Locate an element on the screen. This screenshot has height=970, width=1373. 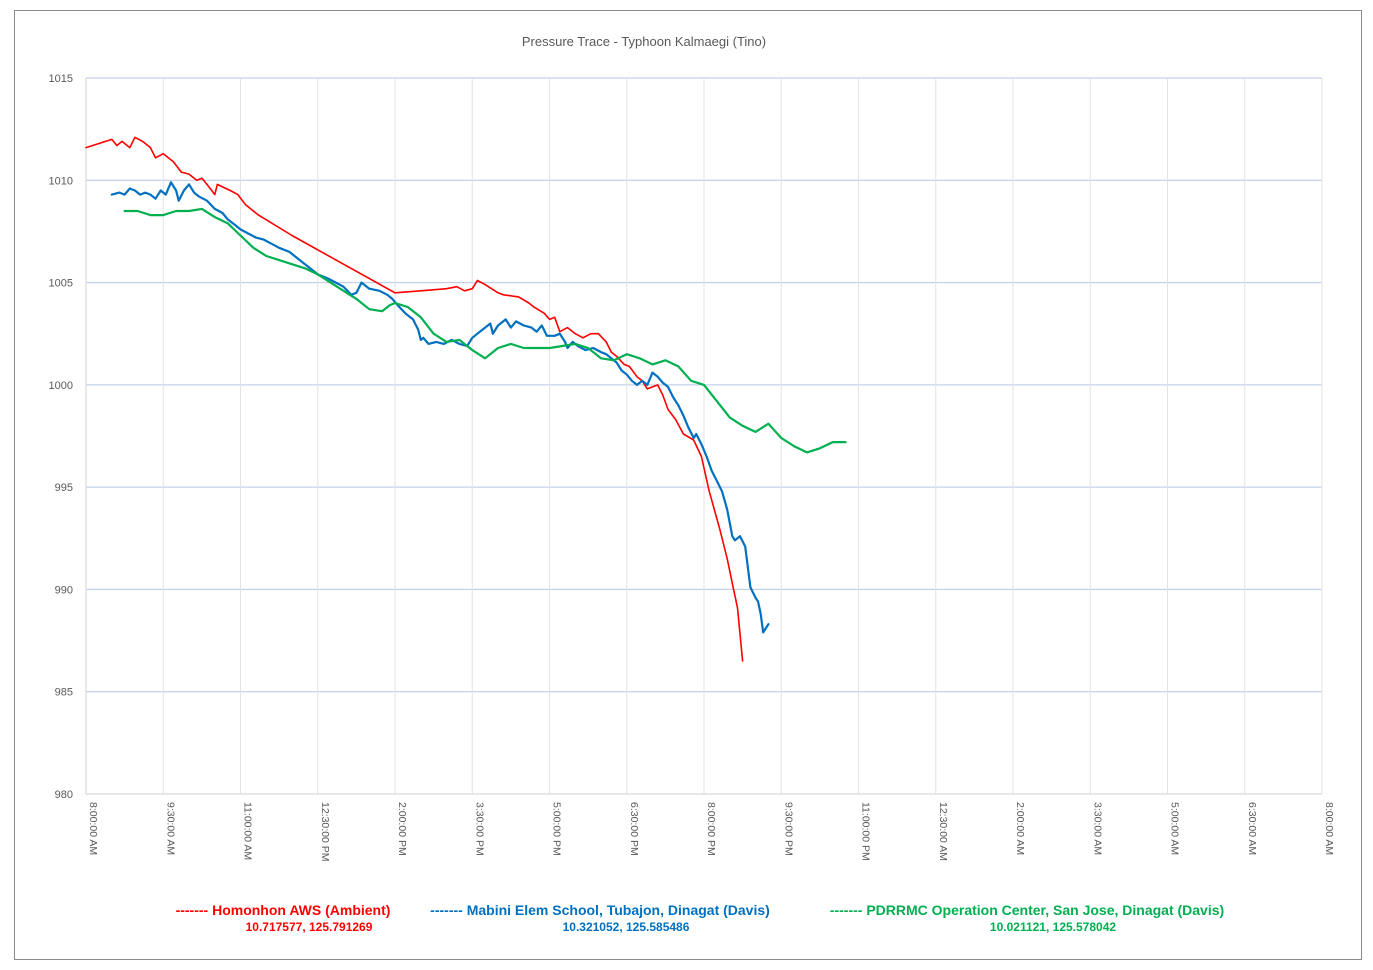
y-tick-label: 995 is located at coordinates (64, 488).